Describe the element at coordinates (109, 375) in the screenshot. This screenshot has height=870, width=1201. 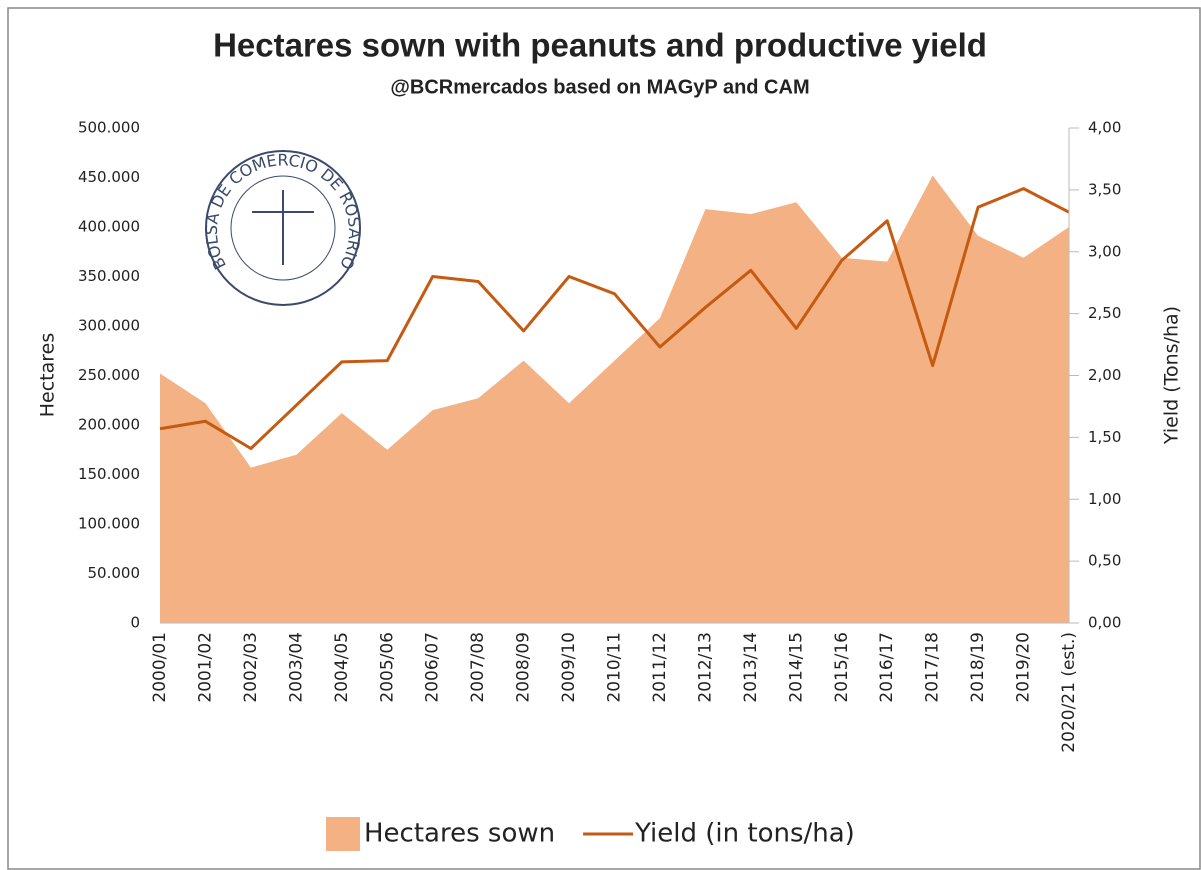
I see `y-tick-label: 250.000` at that location.